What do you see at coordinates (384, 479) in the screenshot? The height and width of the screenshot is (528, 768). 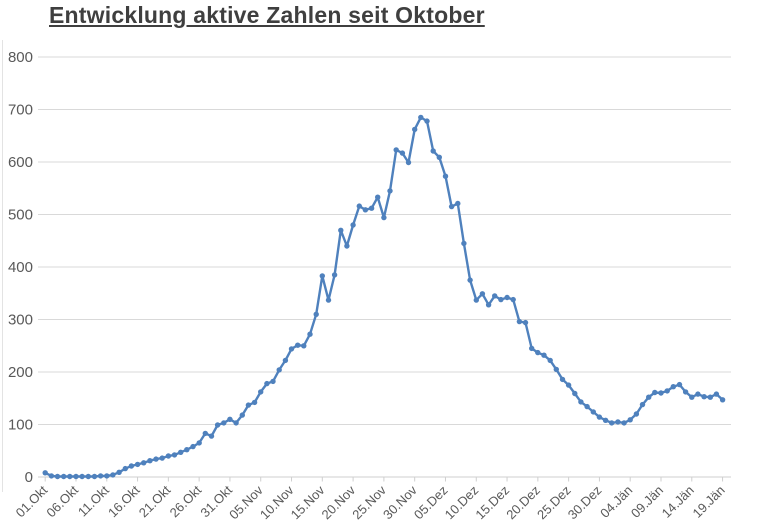 I see `x-axis-ticks` at bounding box center [384, 479].